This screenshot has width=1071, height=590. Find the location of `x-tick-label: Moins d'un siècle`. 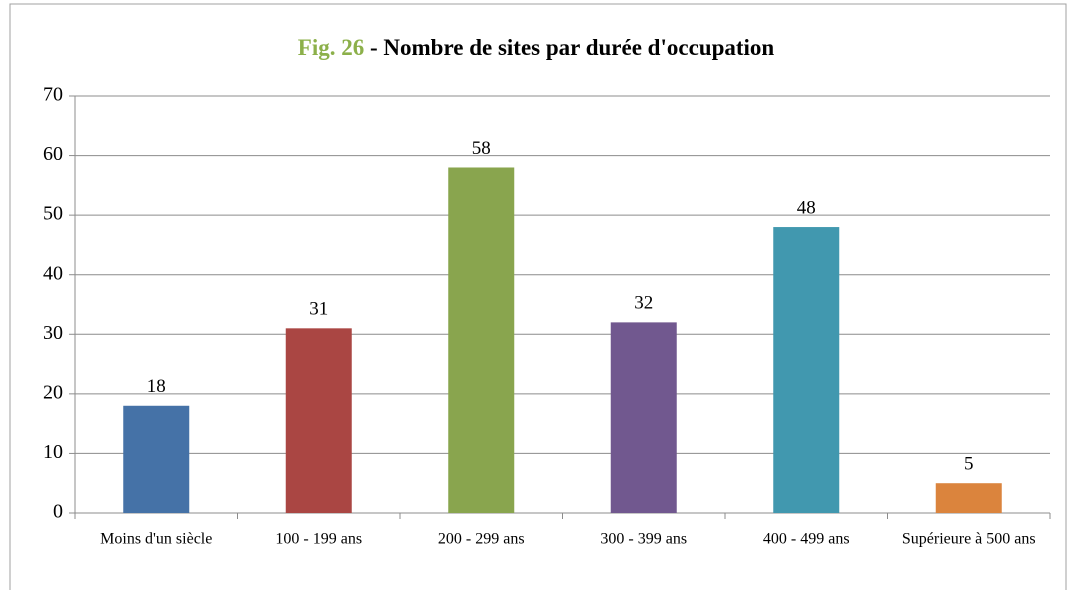

x-tick-label: Moins d'un siècle is located at coordinates (156, 539).